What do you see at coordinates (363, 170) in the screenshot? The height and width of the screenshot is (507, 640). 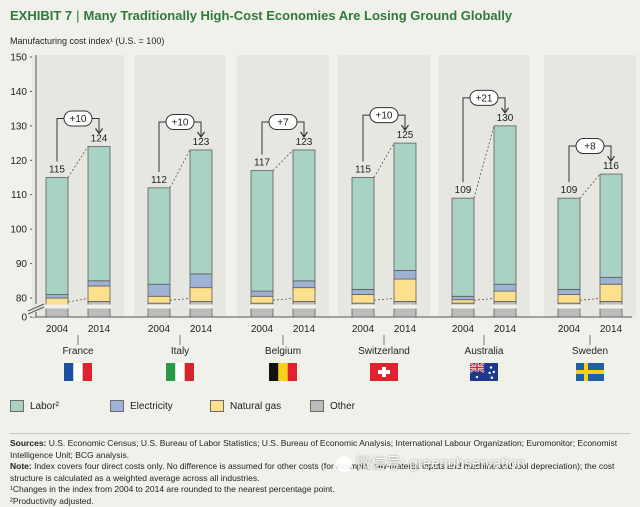 I see `bar-value-label: 115` at bounding box center [363, 170].